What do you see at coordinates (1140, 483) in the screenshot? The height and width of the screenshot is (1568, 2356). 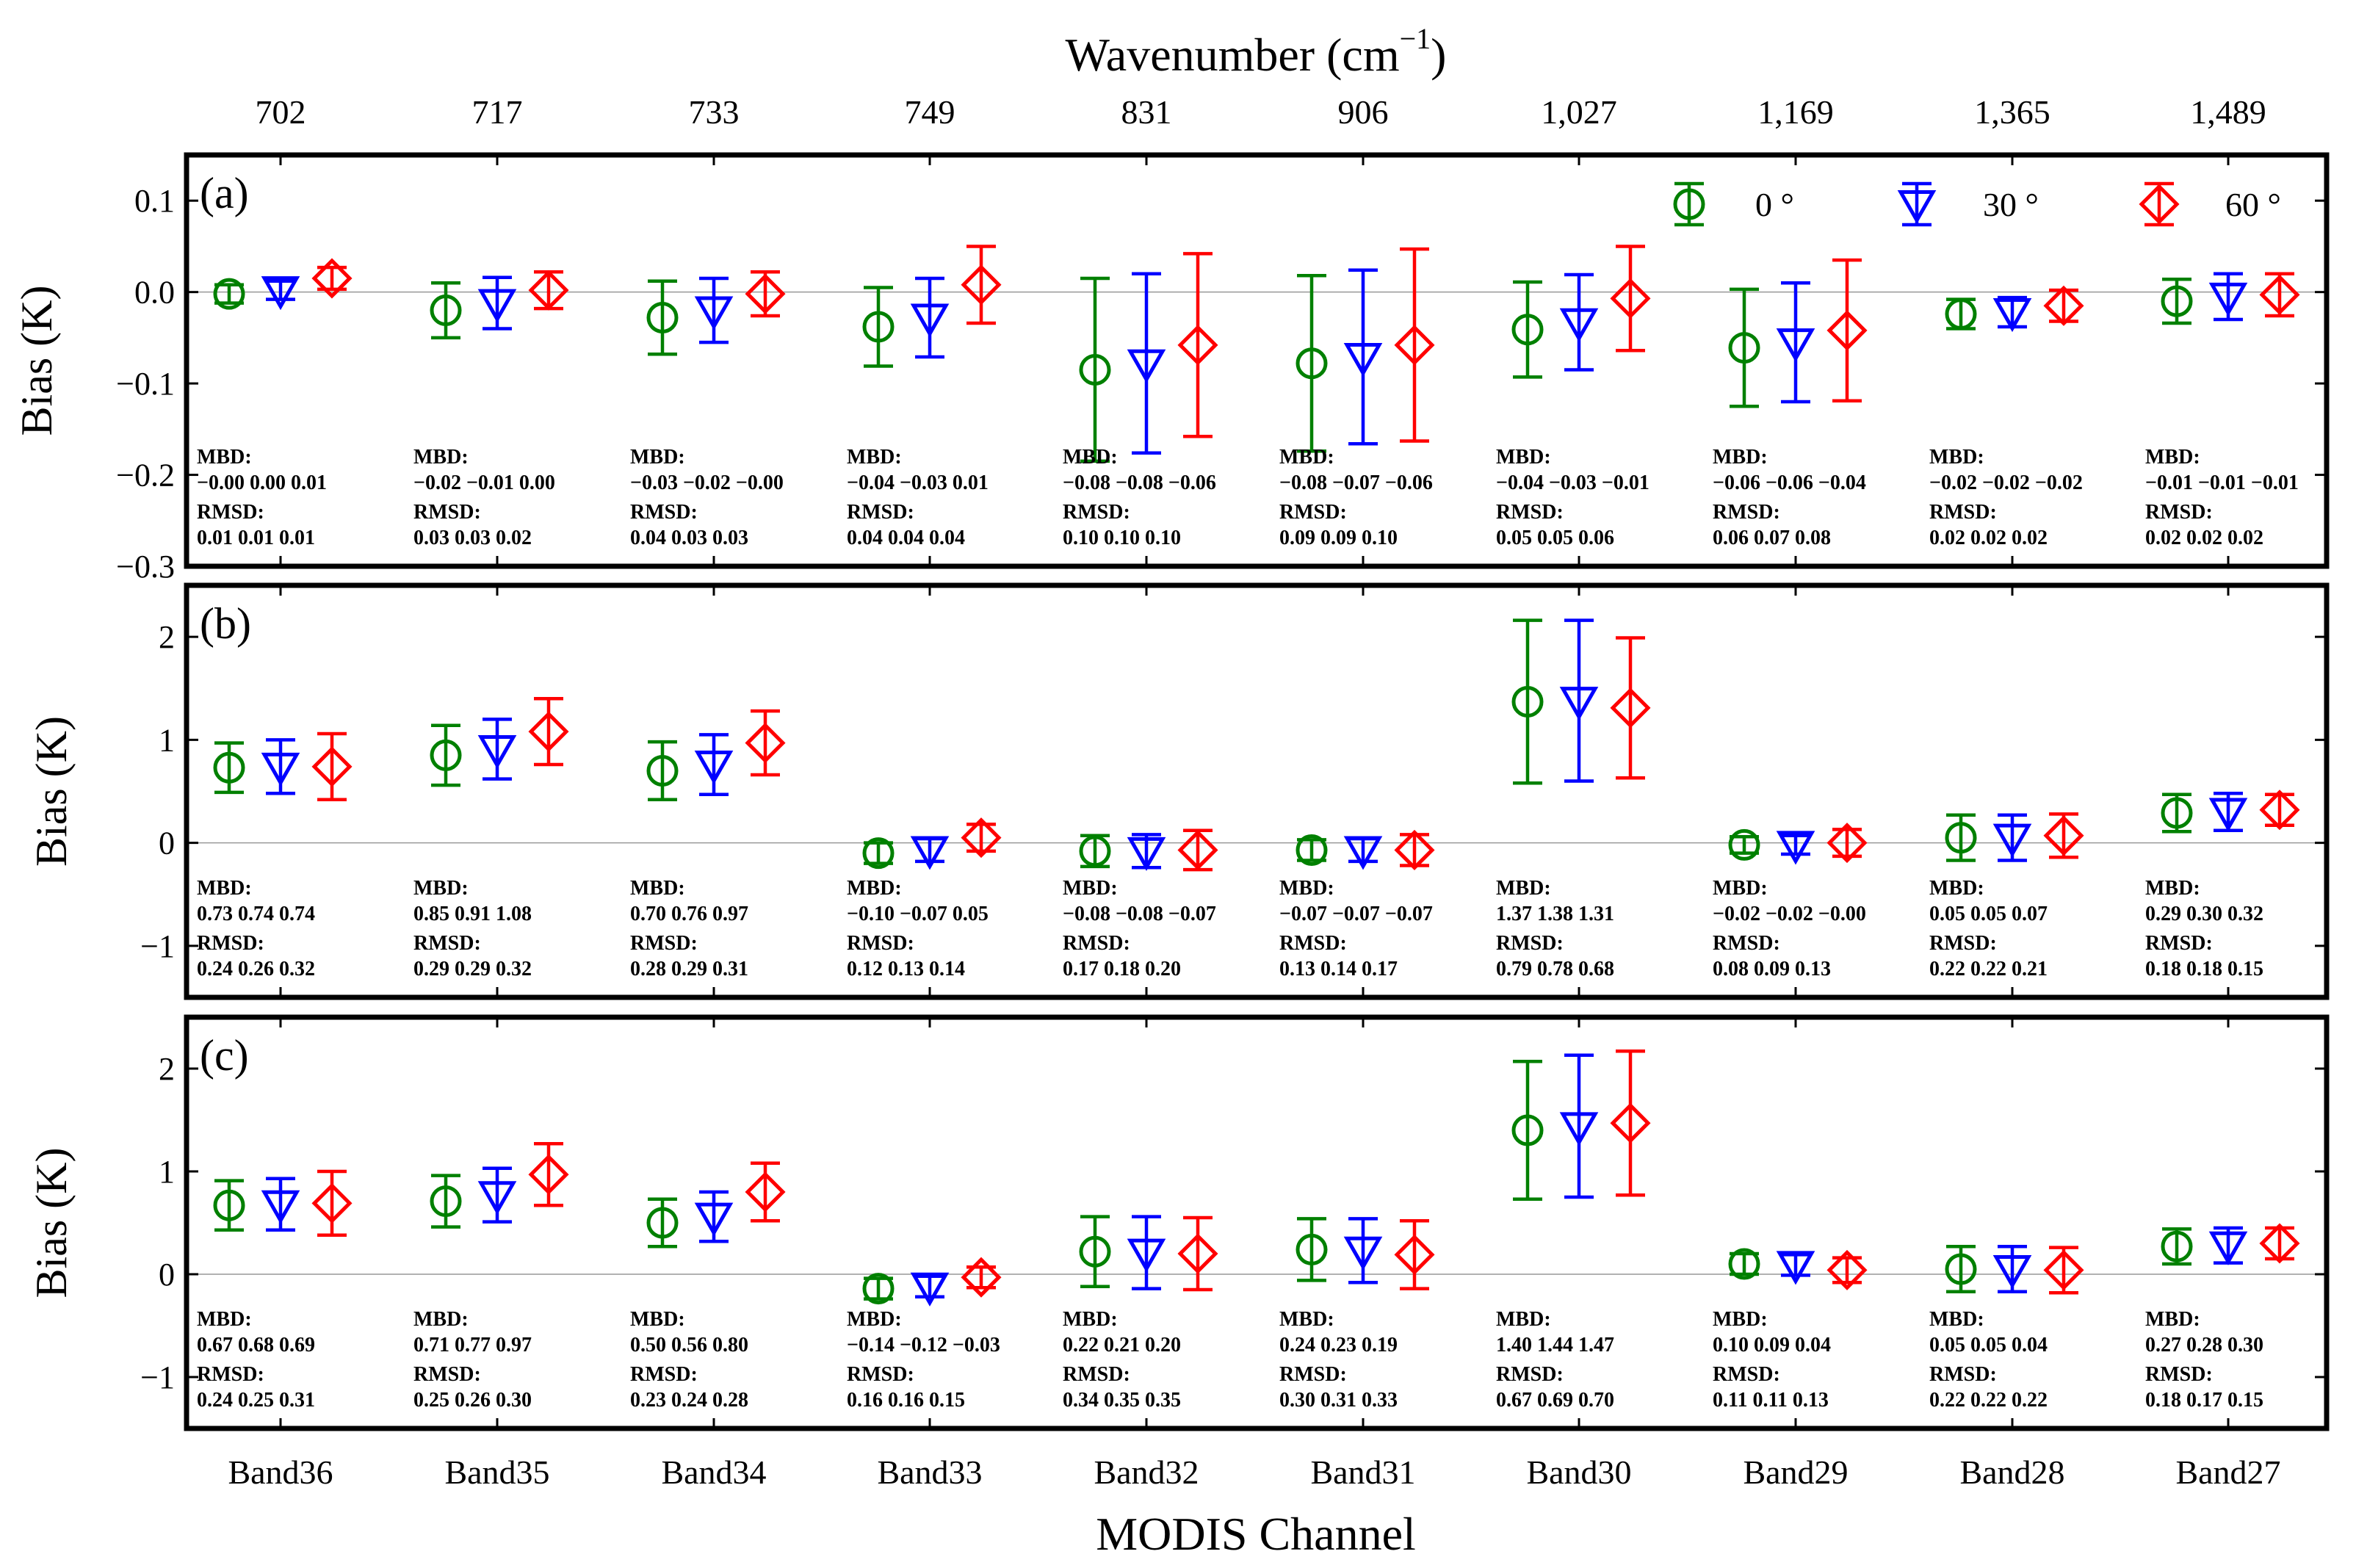 I see `mbd-values: −0.08 −0.08 −0.06` at bounding box center [1140, 483].